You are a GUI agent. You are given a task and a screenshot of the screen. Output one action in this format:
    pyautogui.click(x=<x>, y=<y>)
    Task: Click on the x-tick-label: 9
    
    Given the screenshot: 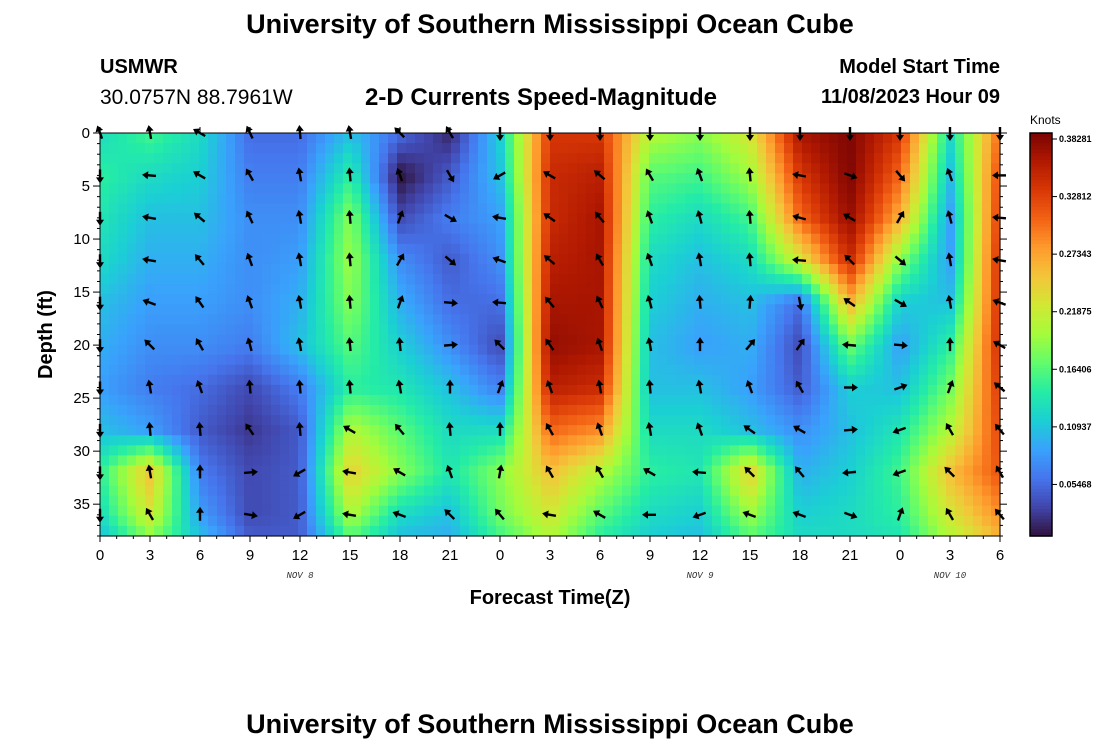 What is the action you would take?
    pyautogui.click(x=250, y=555)
    